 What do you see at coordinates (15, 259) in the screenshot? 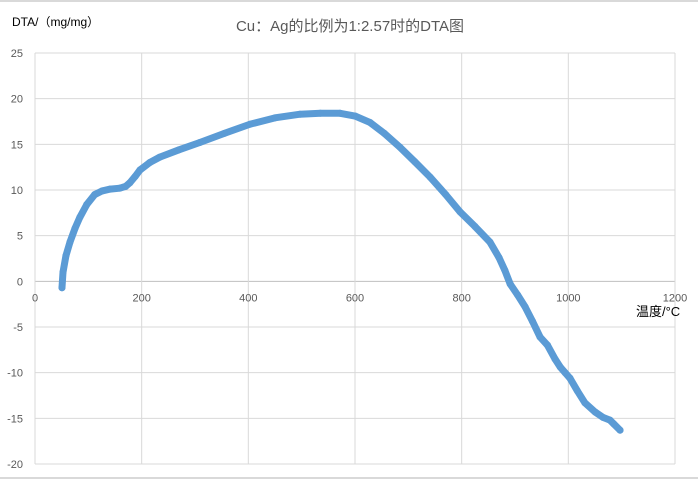
I see `y-tick-labels: -20 -15 -10 -5 0 5 10 15 20 25` at bounding box center [15, 259].